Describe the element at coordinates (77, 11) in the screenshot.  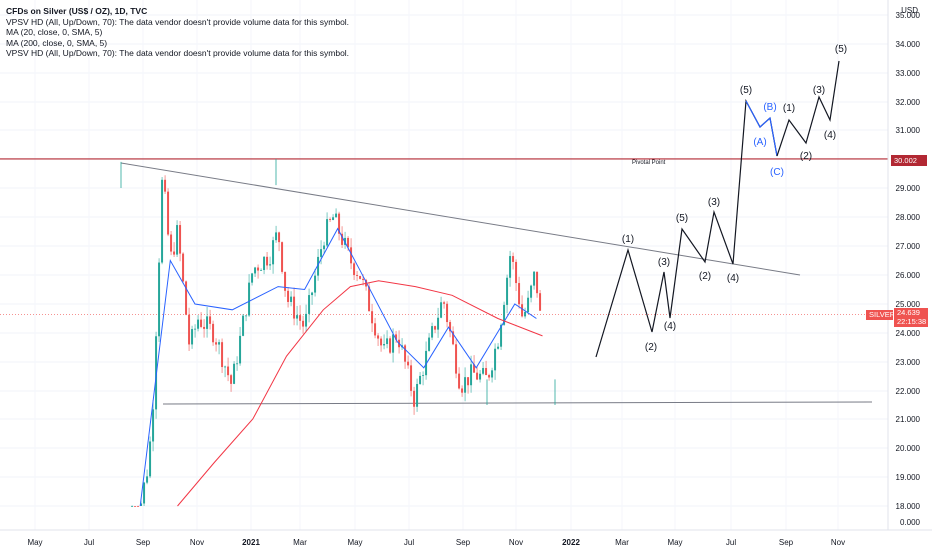
I see `symbol-title: CFDs on Silver (US$ / OZ), 1D, TVC` at that location.